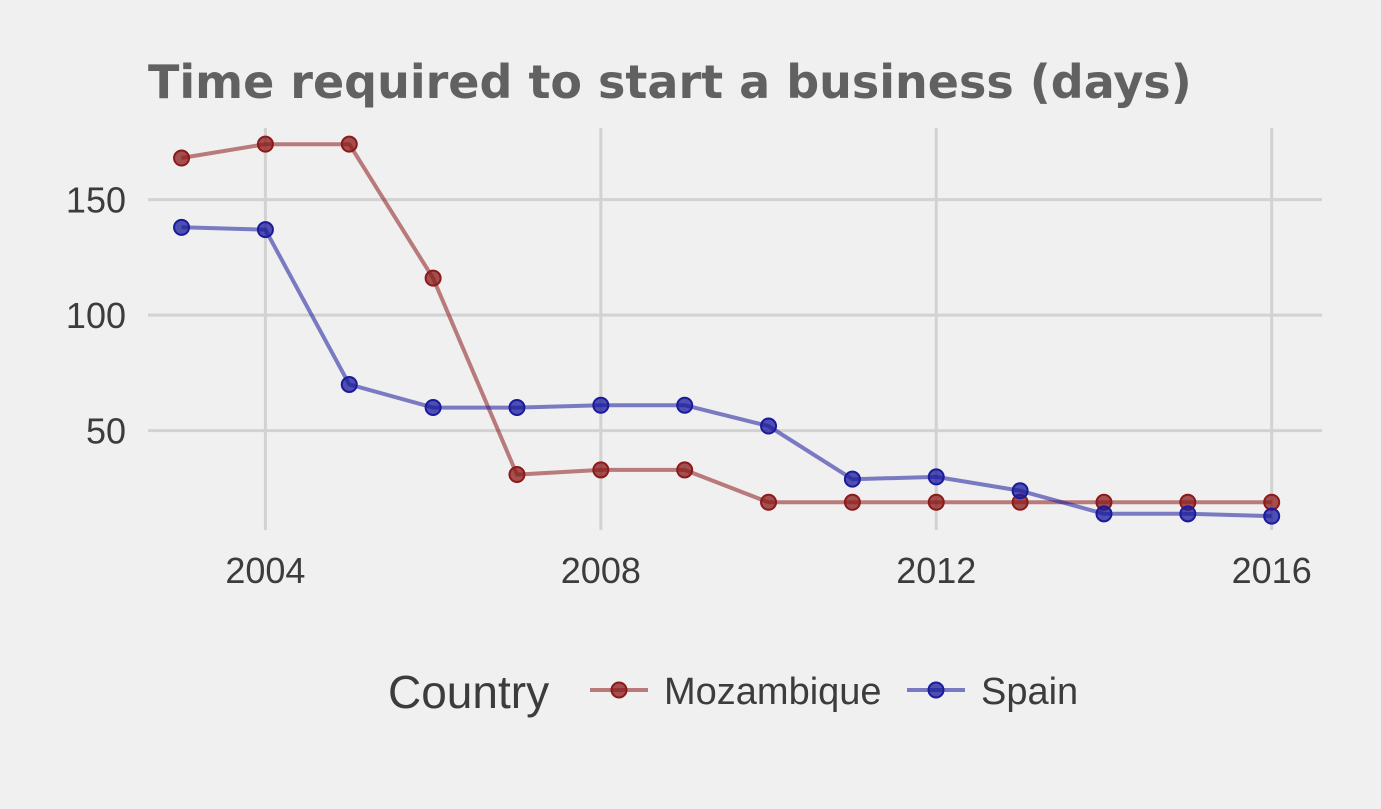  What do you see at coordinates (96, 315) in the screenshot?
I see `y-tick-label: 100` at bounding box center [96, 315].